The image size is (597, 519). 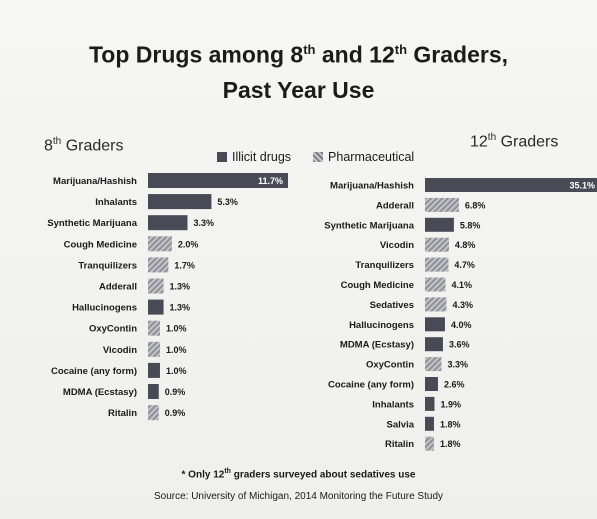 I want to click on value-label-12th: 3.6%, so click(x=459, y=345).